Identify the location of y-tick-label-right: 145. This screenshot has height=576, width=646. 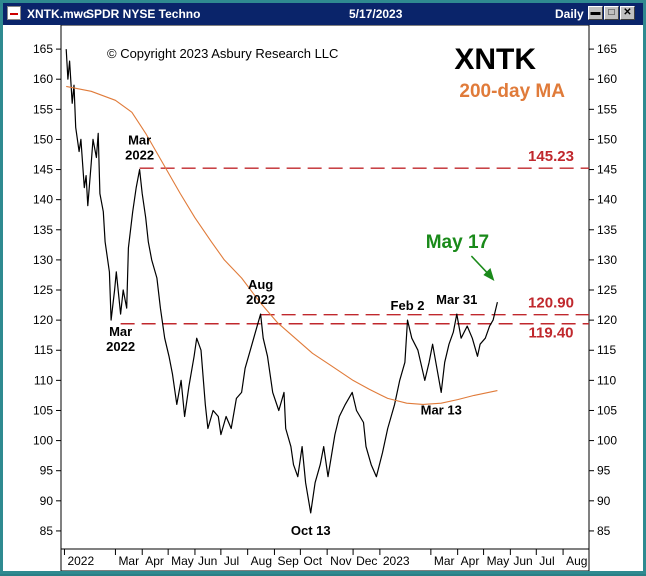
(607, 170).